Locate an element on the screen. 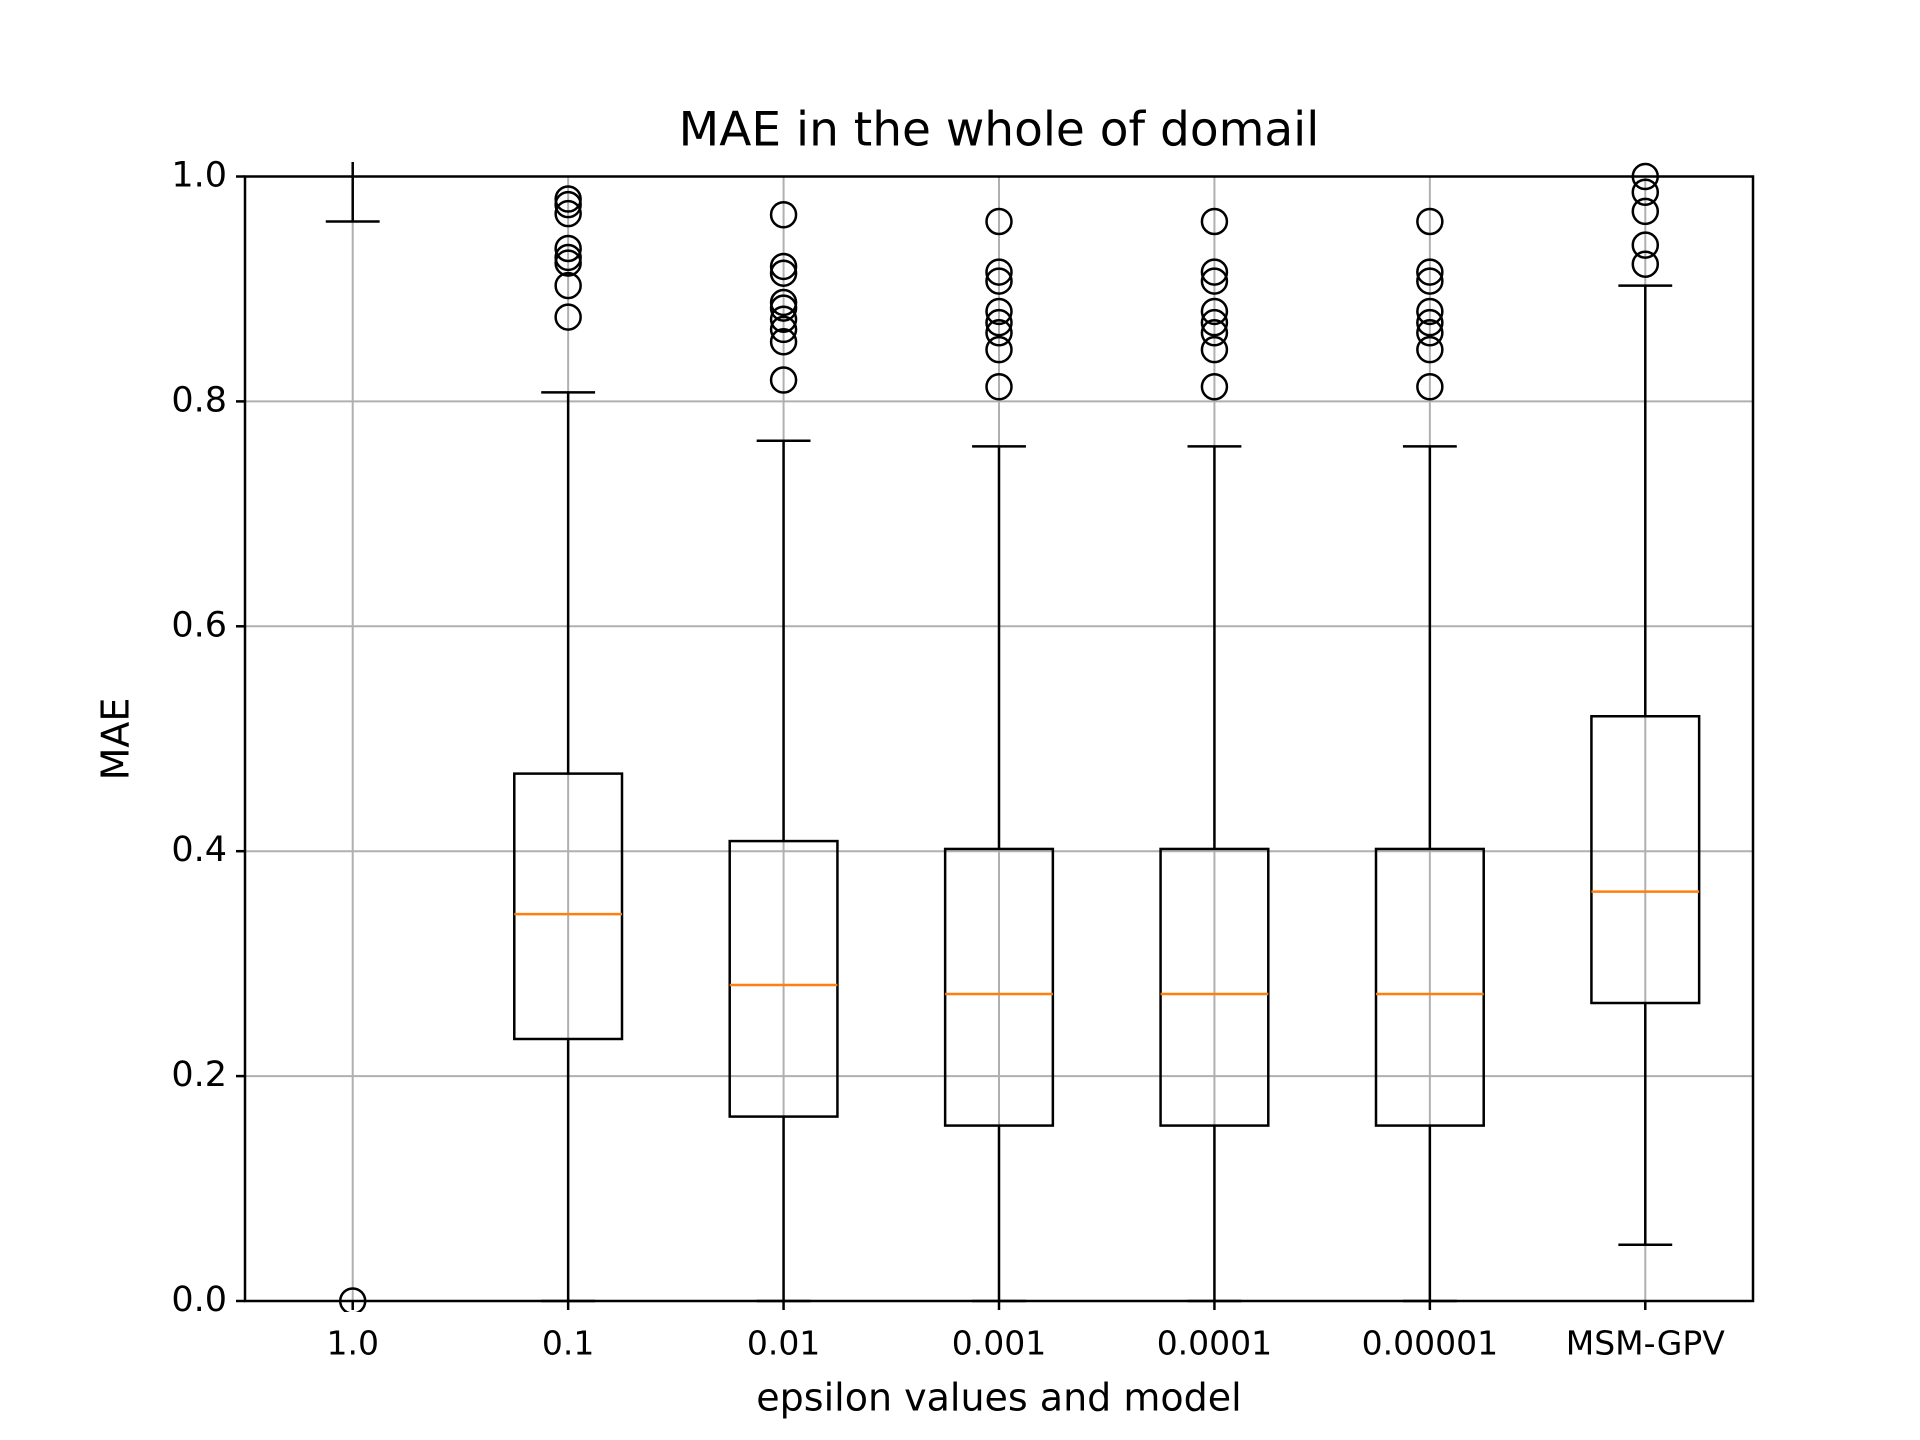  x-tick-label: 0.0001 is located at coordinates (1214, 1343).